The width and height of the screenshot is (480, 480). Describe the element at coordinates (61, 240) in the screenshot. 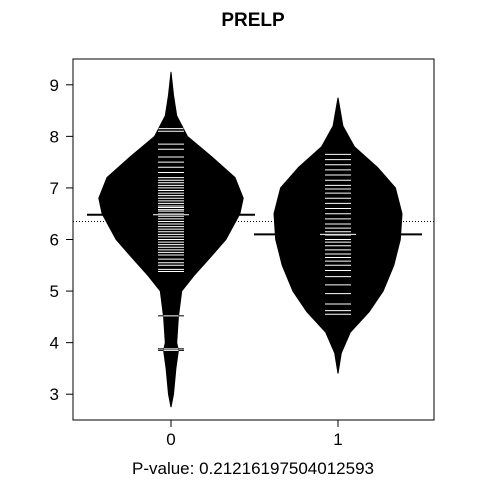

I see `y-axis: 3 4 5 6 7 8 9` at that location.